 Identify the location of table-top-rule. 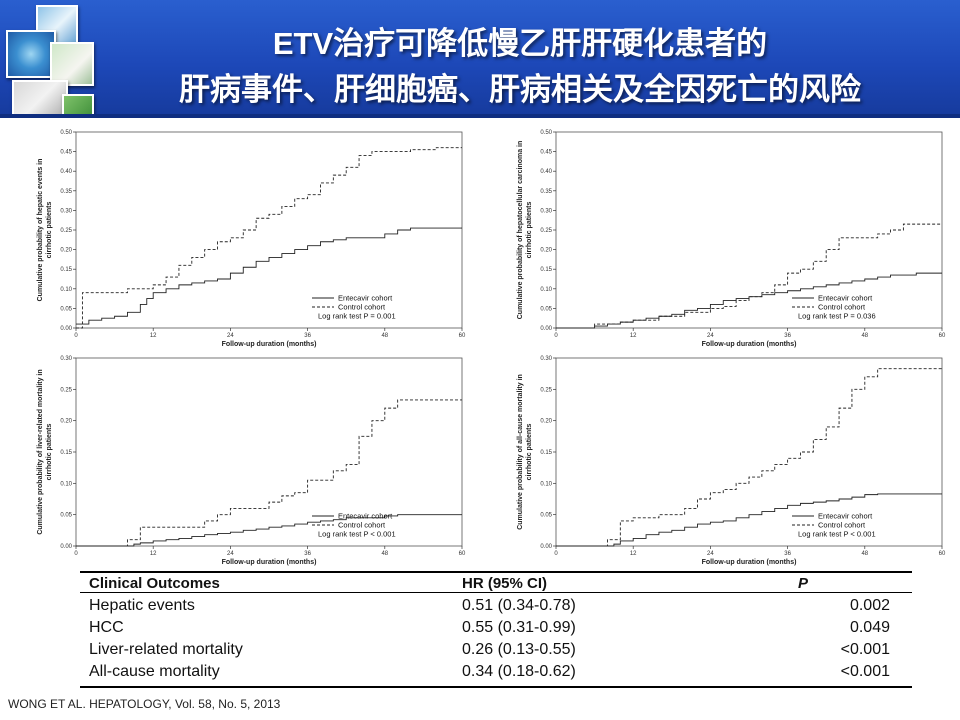
(496, 572).